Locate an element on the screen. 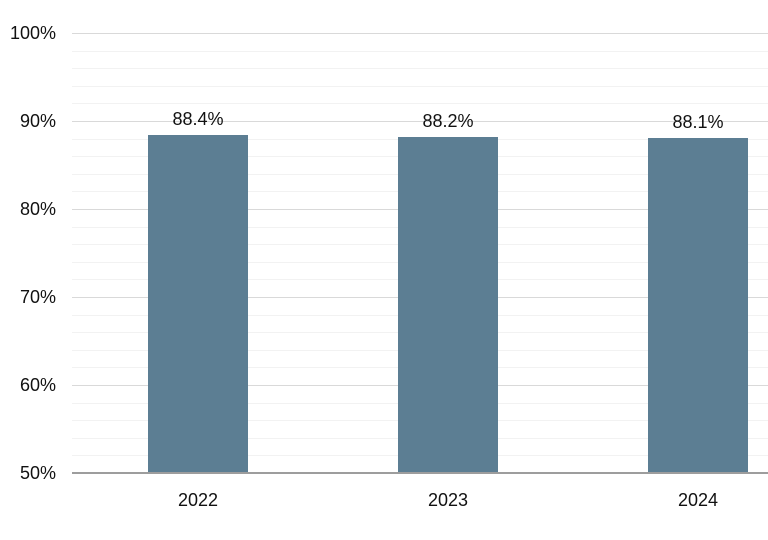 This screenshot has height=540, width=768. x-category-label: 2022 is located at coordinates (198, 500).